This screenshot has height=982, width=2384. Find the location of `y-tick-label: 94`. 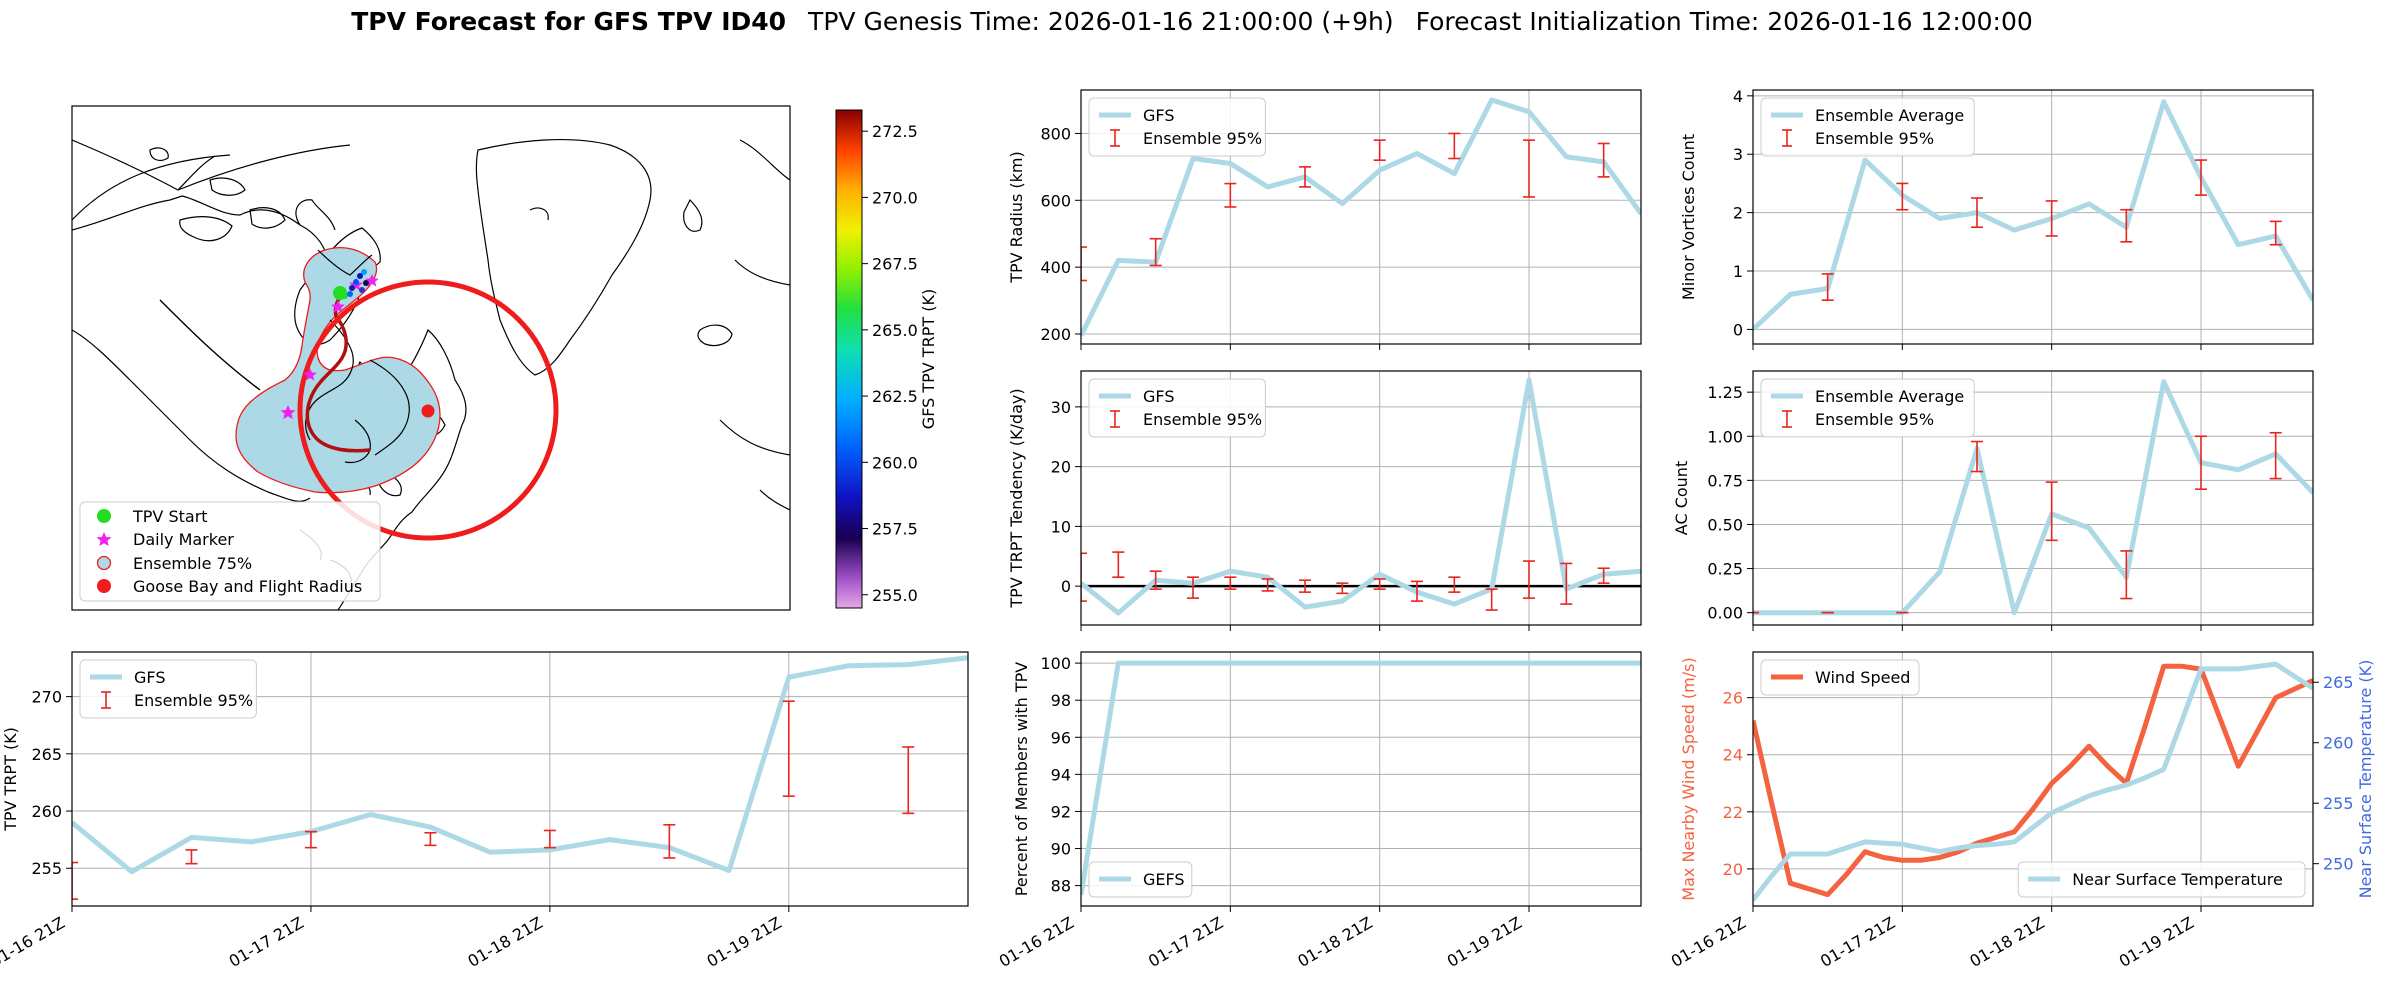

y-tick-label: 94 is located at coordinates (1061, 774).